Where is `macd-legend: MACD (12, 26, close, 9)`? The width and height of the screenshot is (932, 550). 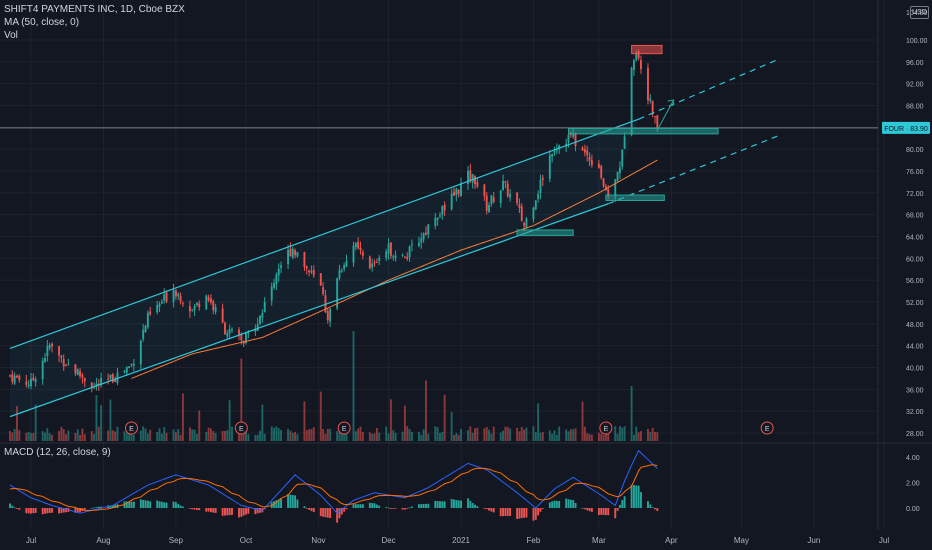 macd-legend: MACD (12, 26, close, 9) is located at coordinates (57, 452).